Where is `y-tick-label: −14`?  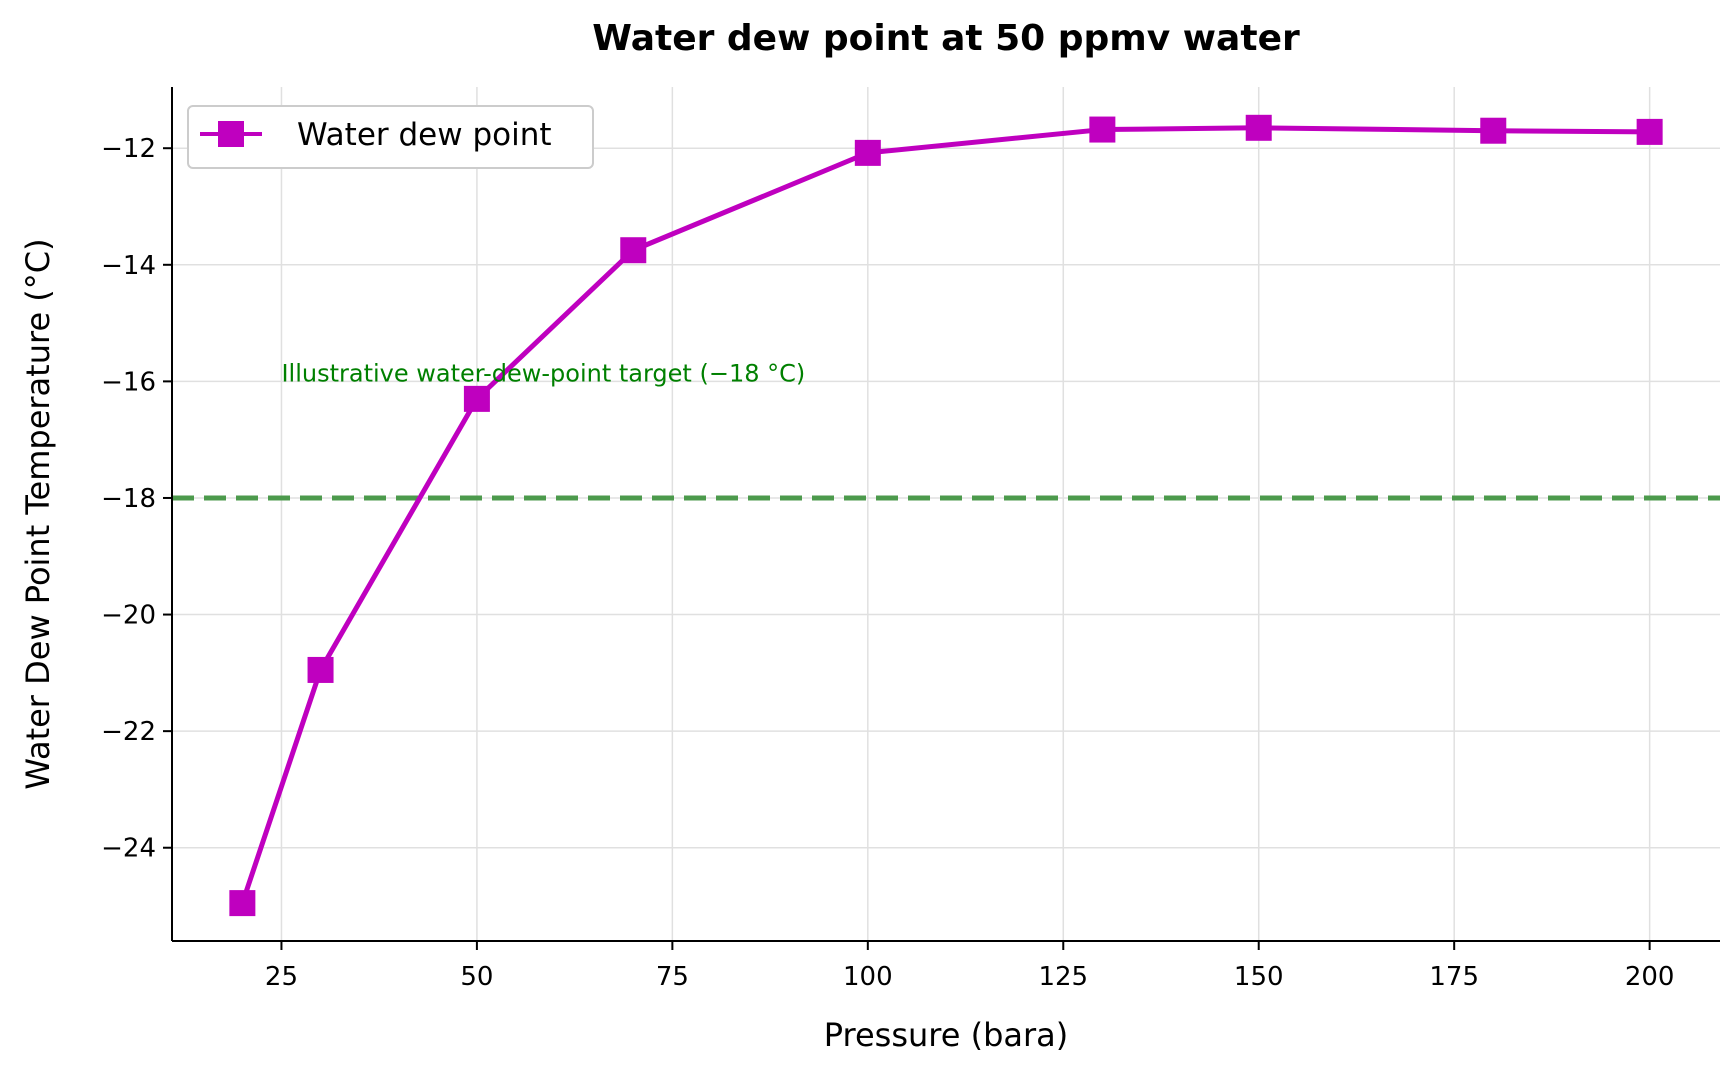
y-tick-label: −14 is located at coordinates (128, 266).